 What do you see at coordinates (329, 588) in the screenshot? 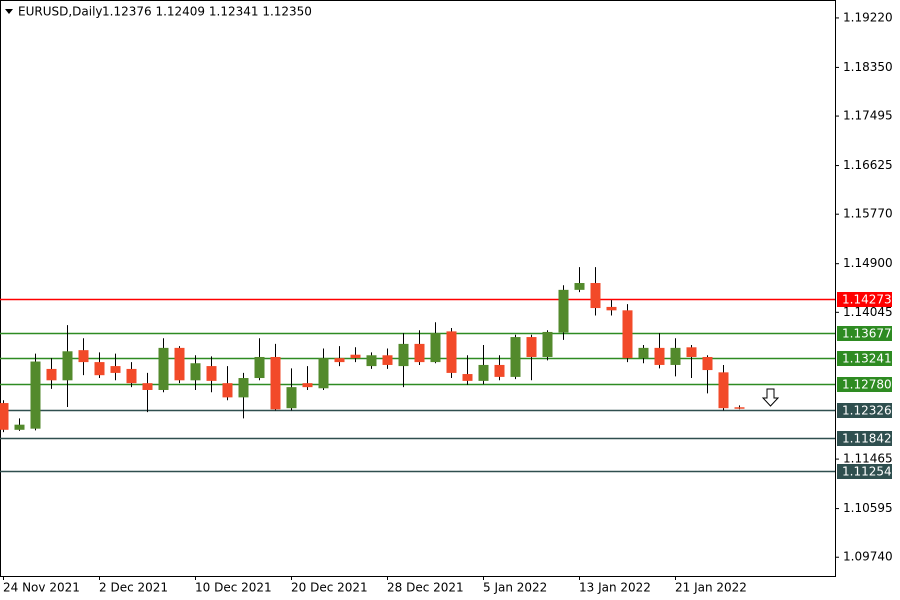
I see `x-tick-label: 20 Dec 2021` at bounding box center [329, 588].